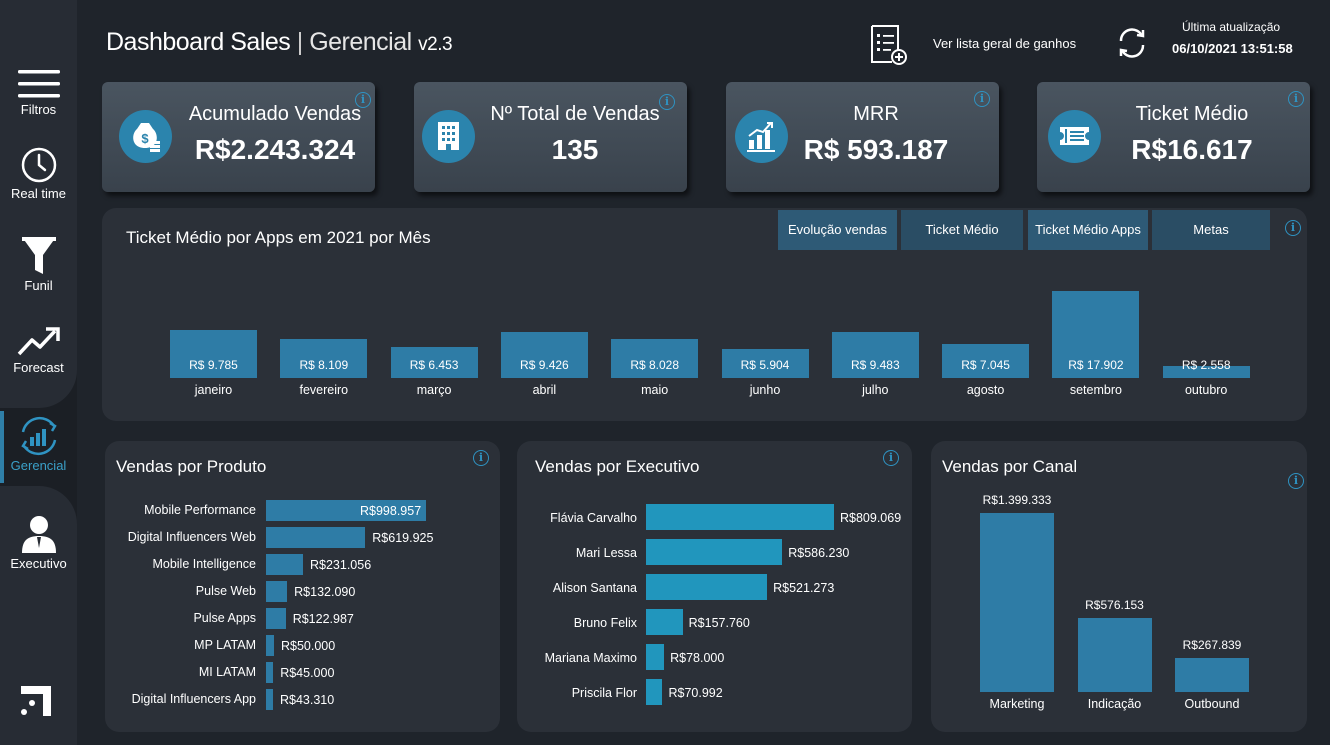  What do you see at coordinates (307, 673) in the screenshot?
I see `bar-value-label: R$45.000` at bounding box center [307, 673].